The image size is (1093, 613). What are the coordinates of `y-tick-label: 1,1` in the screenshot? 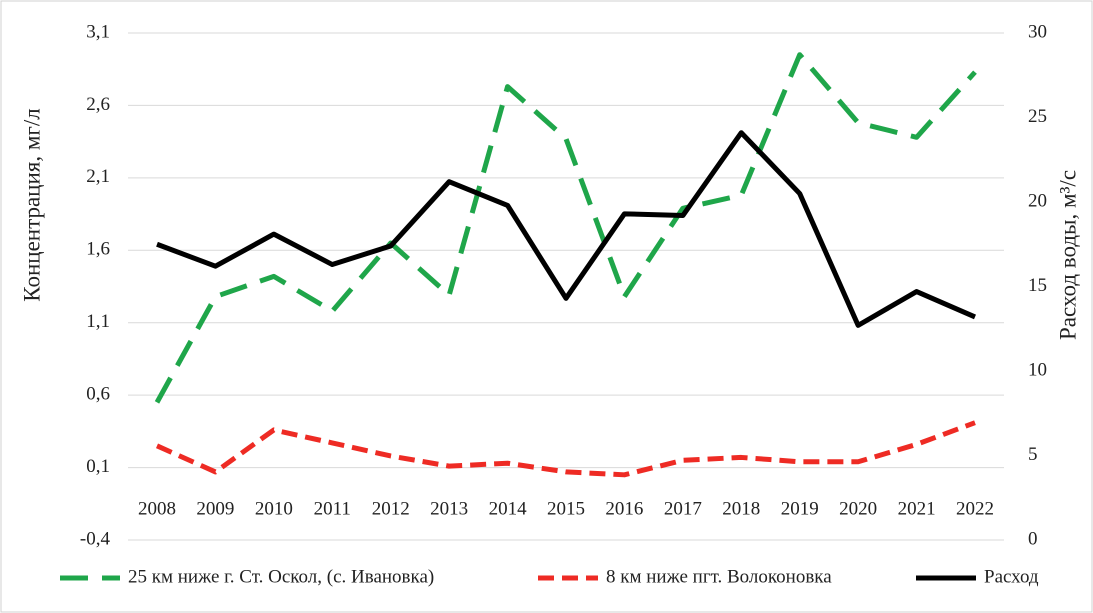 It's located at (98, 321).